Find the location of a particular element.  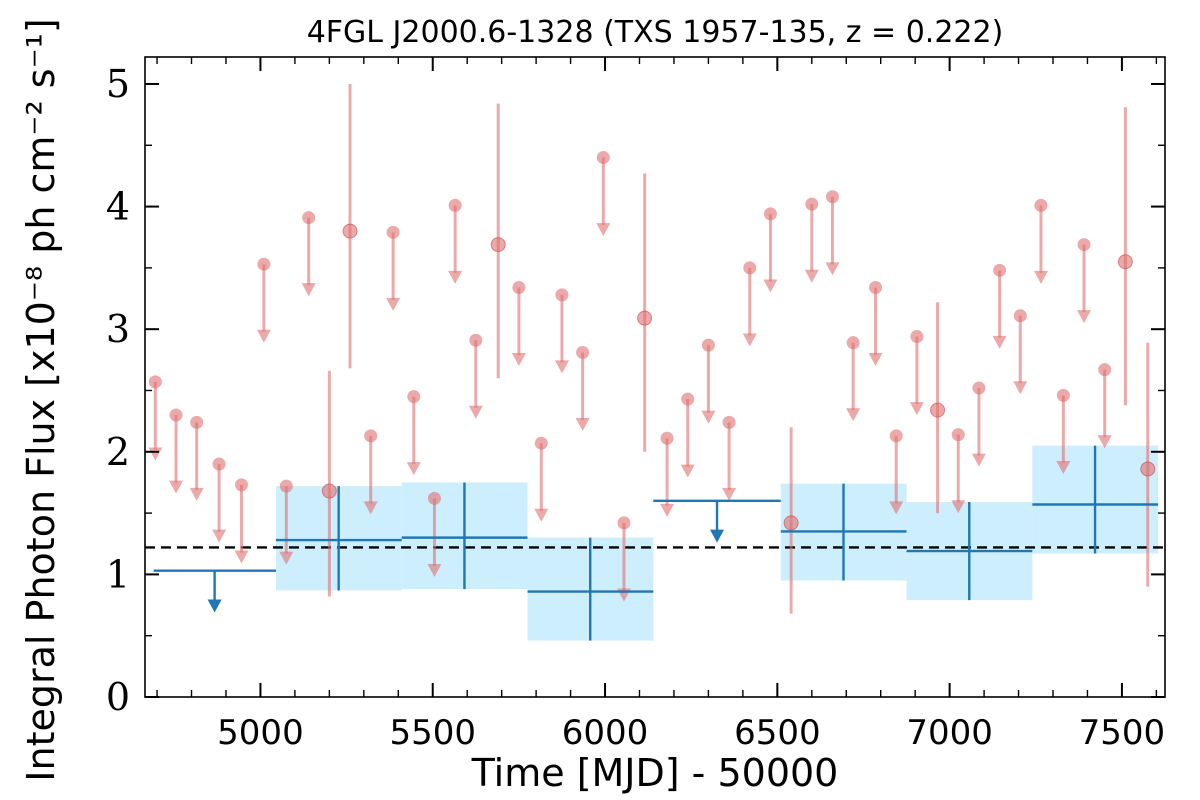

y-tick-label: 1 is located at coordinates (118, 574).